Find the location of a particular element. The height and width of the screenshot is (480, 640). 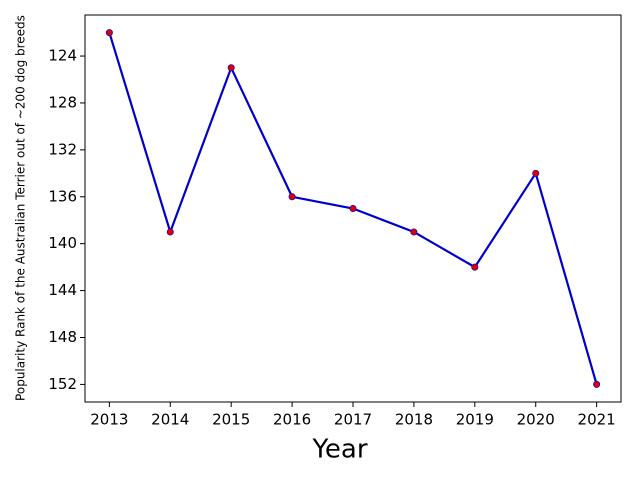

y-tick-label: 132 is located at coordinates (62, 149).